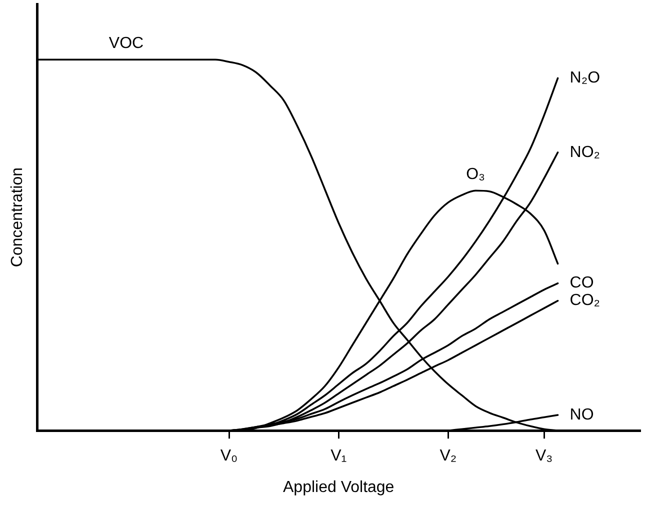 The height and width of the screenshot is (505, 650). Describe the element at coordinates (126, 43) in the screenshot. I see `series-label: VOC` at that location.